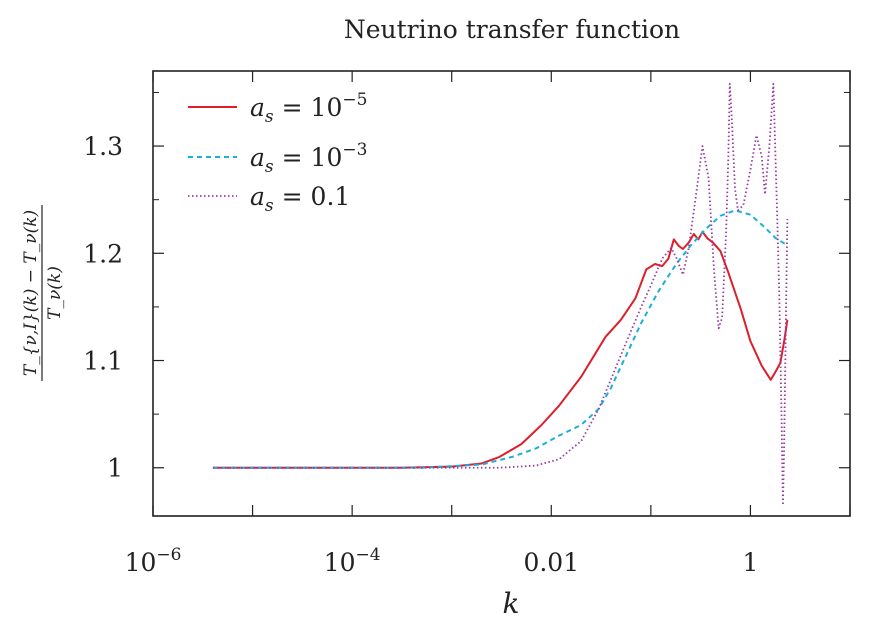 This screenshot has height=623, width=872. What do you see at coordinates (352, 561) in the screenshot?
I see `x-tick-label: 10⁻⁴` at bounding box center [352, 561].